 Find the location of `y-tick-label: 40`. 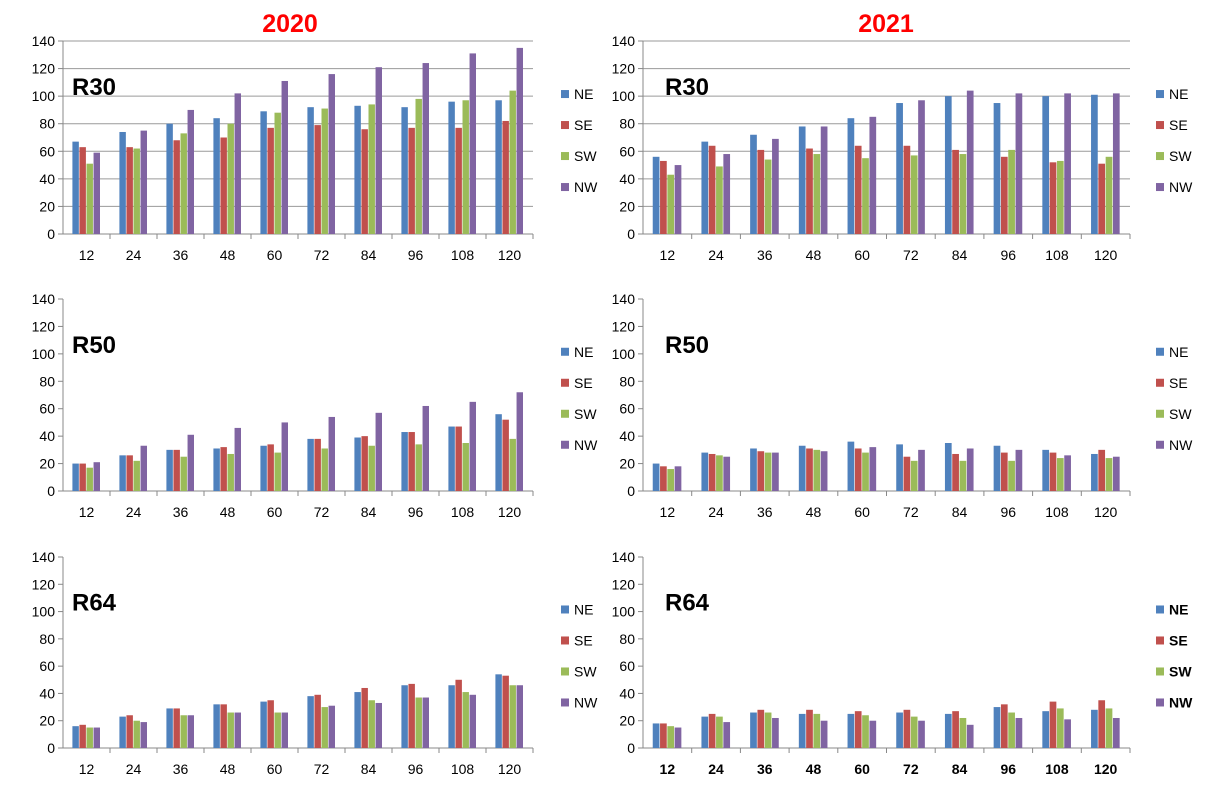

y-tick-label: 40 is located at coordinates (627, 179).